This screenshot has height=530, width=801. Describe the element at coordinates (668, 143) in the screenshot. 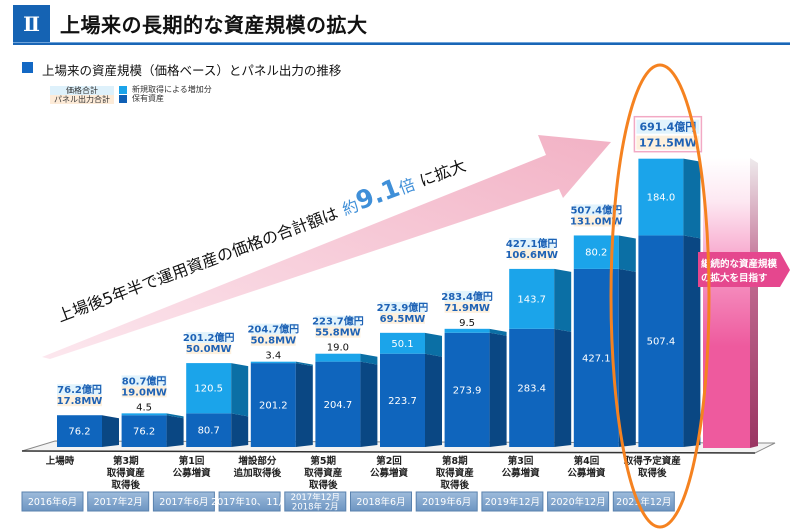

I see `mw-total-label: 171.5MW` at that location.